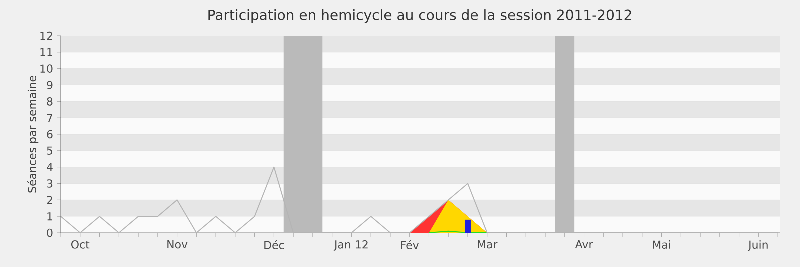 This screenshot has height=267, width=800. Describe the element at coordinates (584, 244) in the screenshot. I see `x-tick-label: Avr` at that location.